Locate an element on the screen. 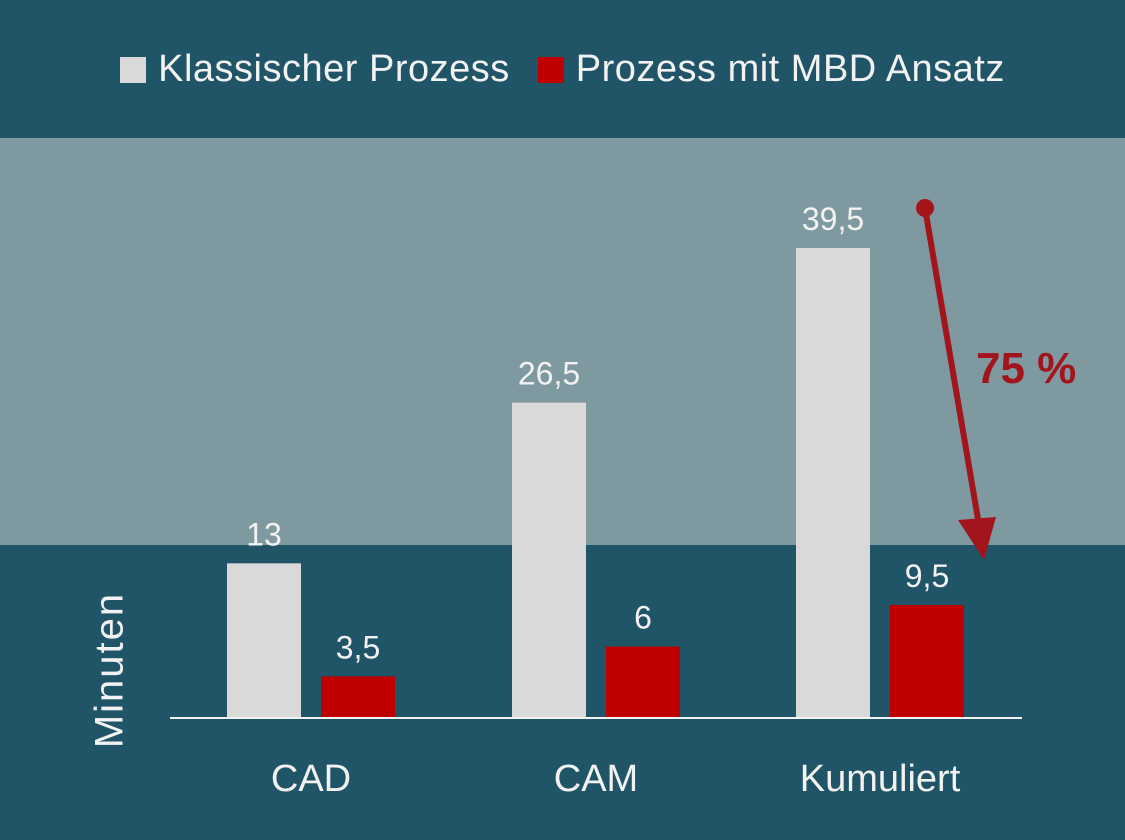 This screenshot has height=840, width=1125. y-axis-label: Minuten is located at coordinates (109, 670).